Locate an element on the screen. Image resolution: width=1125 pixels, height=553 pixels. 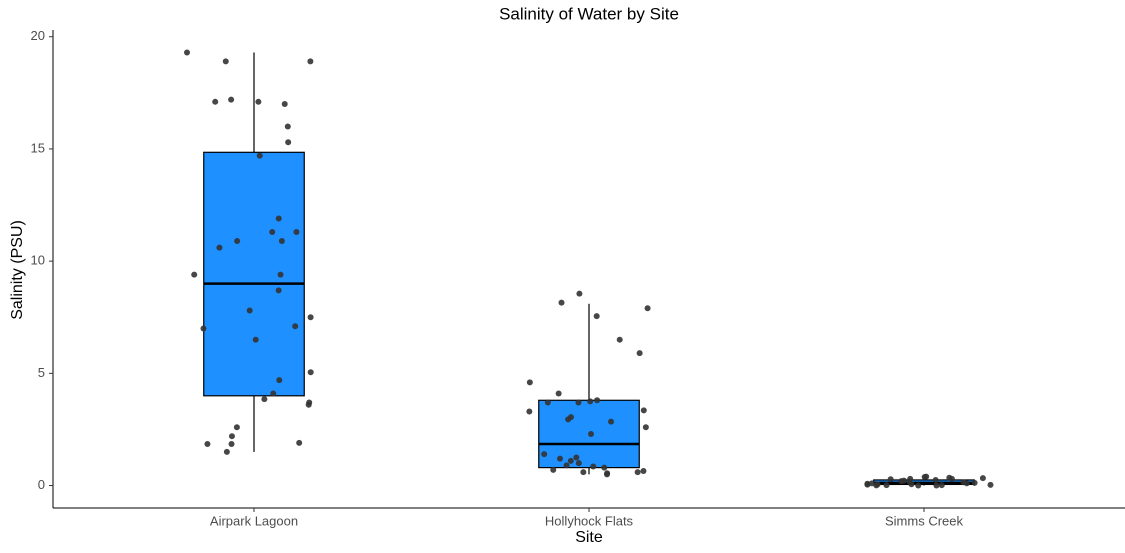
y-tick-label: 0 is located at coordinates (41, 484).